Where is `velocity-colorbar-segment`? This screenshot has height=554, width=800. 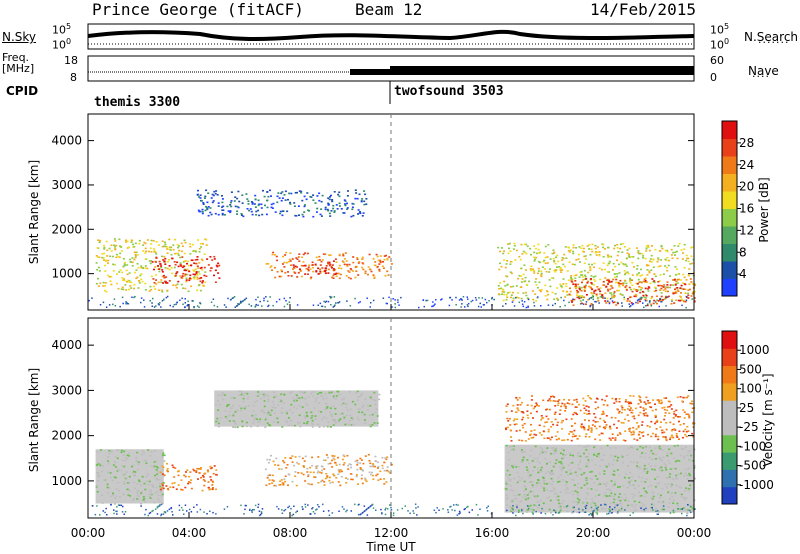 velocity-colorbar-segment is located at coordinates (729, 391).